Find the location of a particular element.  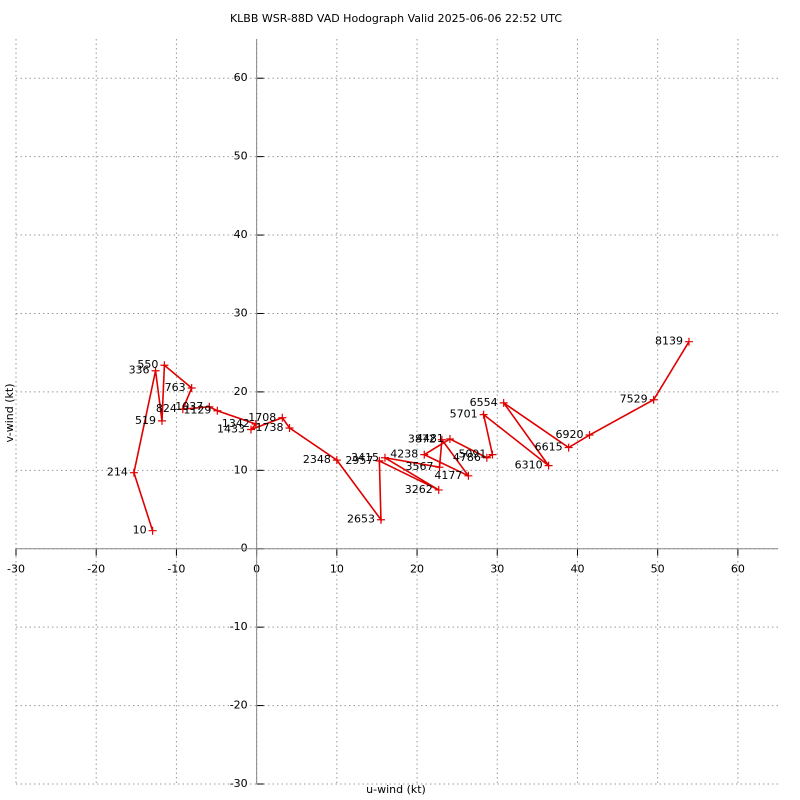

height-label: 4481 is located at coordinates (430, 438).